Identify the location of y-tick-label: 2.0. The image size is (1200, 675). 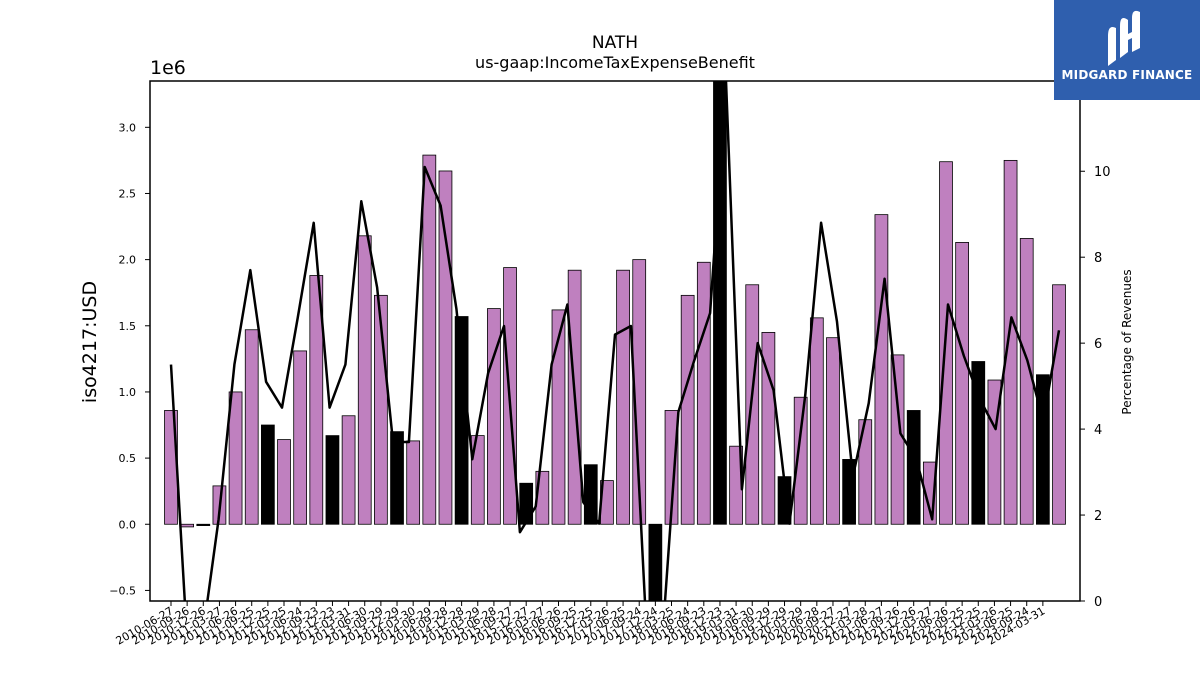
(128, 260).